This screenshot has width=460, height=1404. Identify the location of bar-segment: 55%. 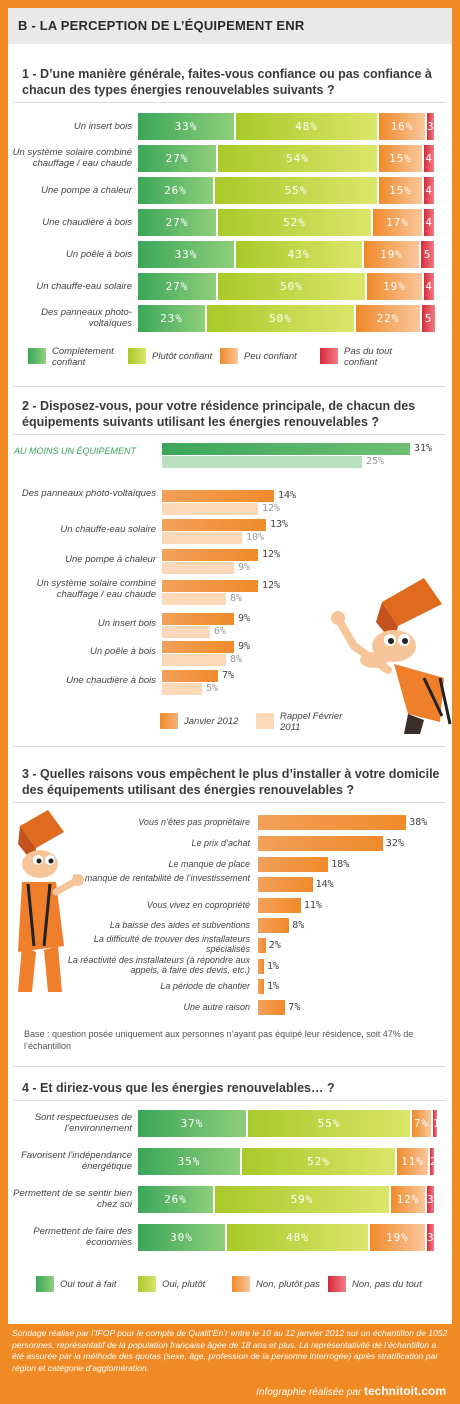
(329, 1123).